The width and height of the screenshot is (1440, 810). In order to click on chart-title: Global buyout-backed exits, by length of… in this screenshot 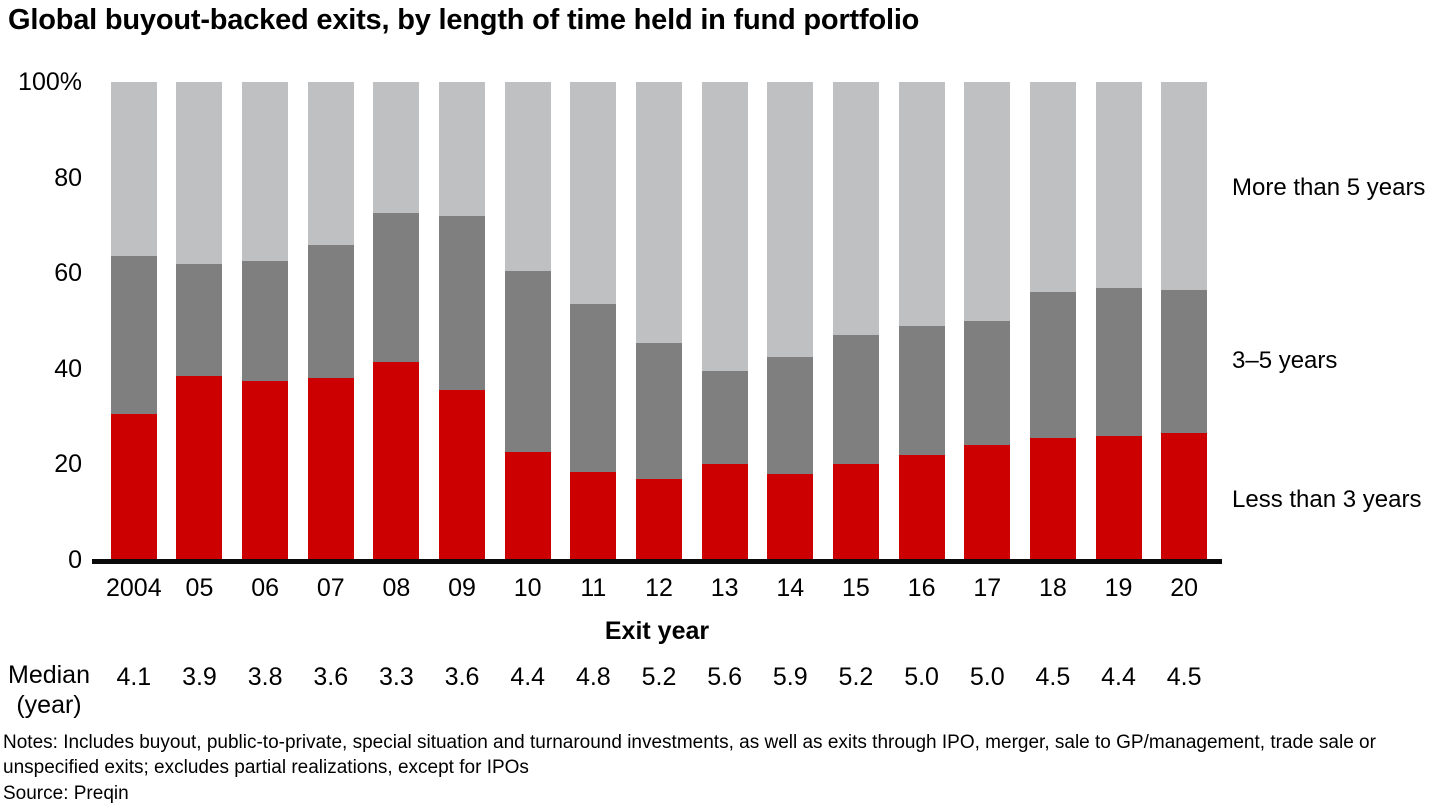, I will do `click(464, 20)`.